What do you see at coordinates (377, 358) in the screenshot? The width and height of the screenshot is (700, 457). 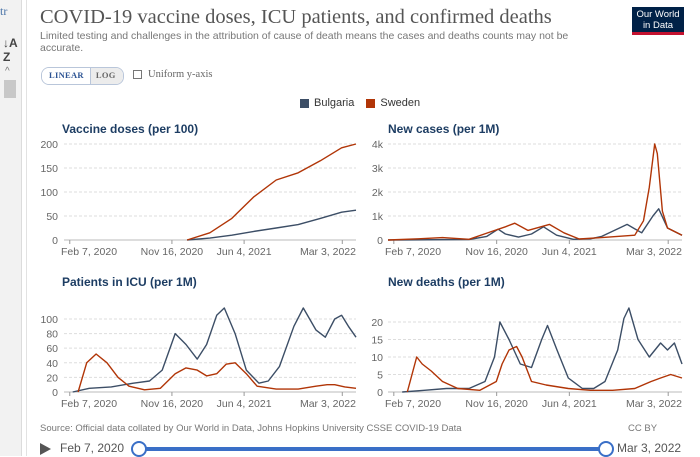 I see `panel-3-ytick-2: 10` at bounding box center [377, 358].